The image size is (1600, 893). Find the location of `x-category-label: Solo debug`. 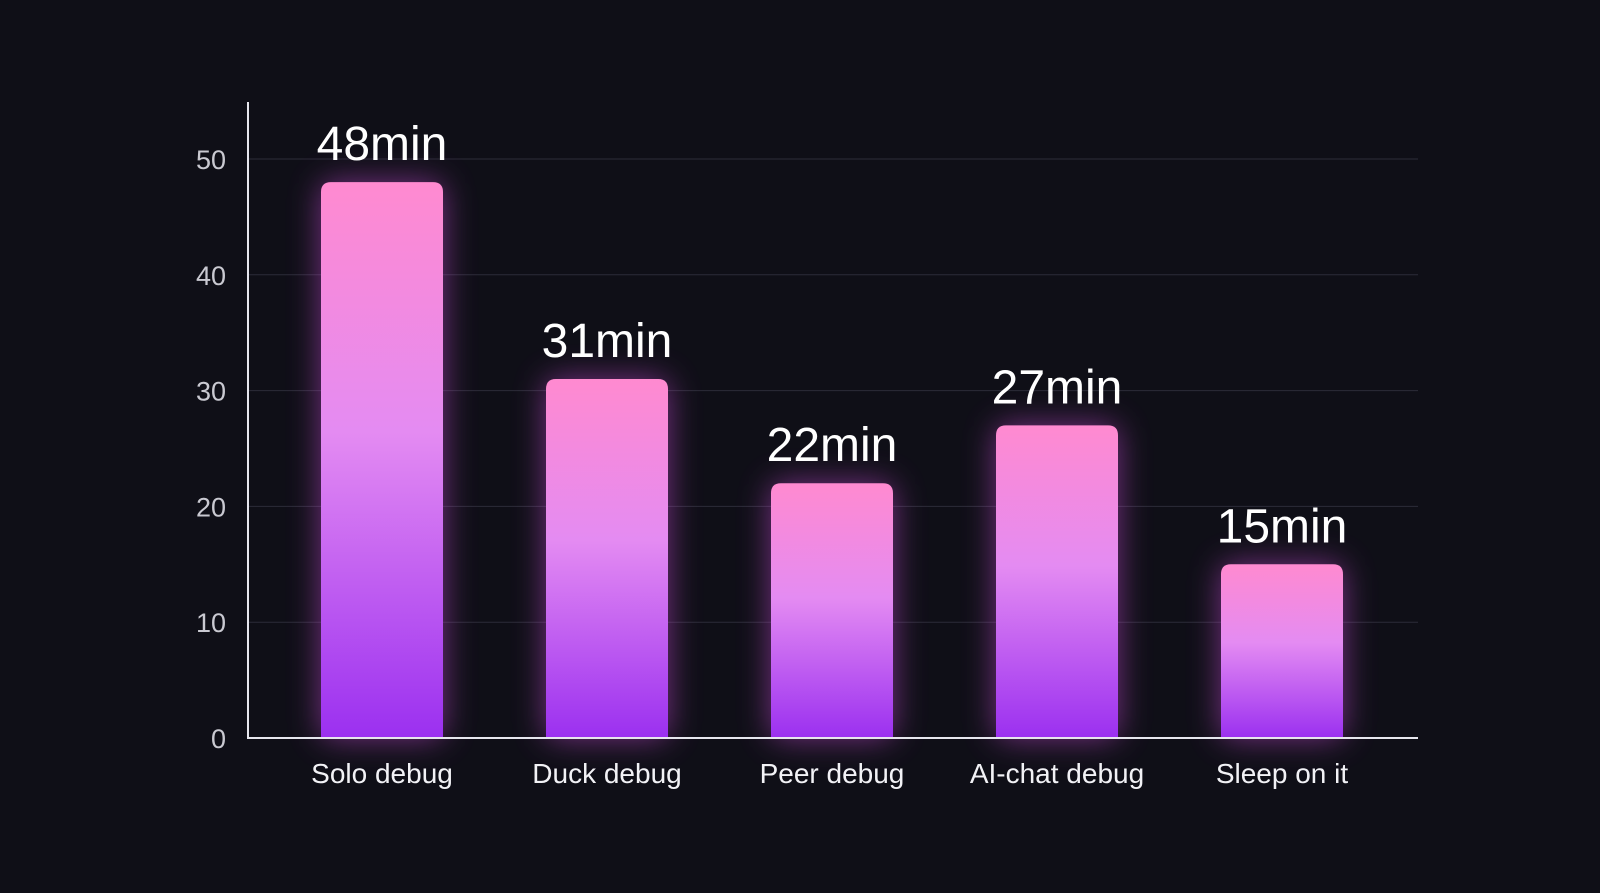

x-category-label: Solo debug is located at coordinates (382, 773).